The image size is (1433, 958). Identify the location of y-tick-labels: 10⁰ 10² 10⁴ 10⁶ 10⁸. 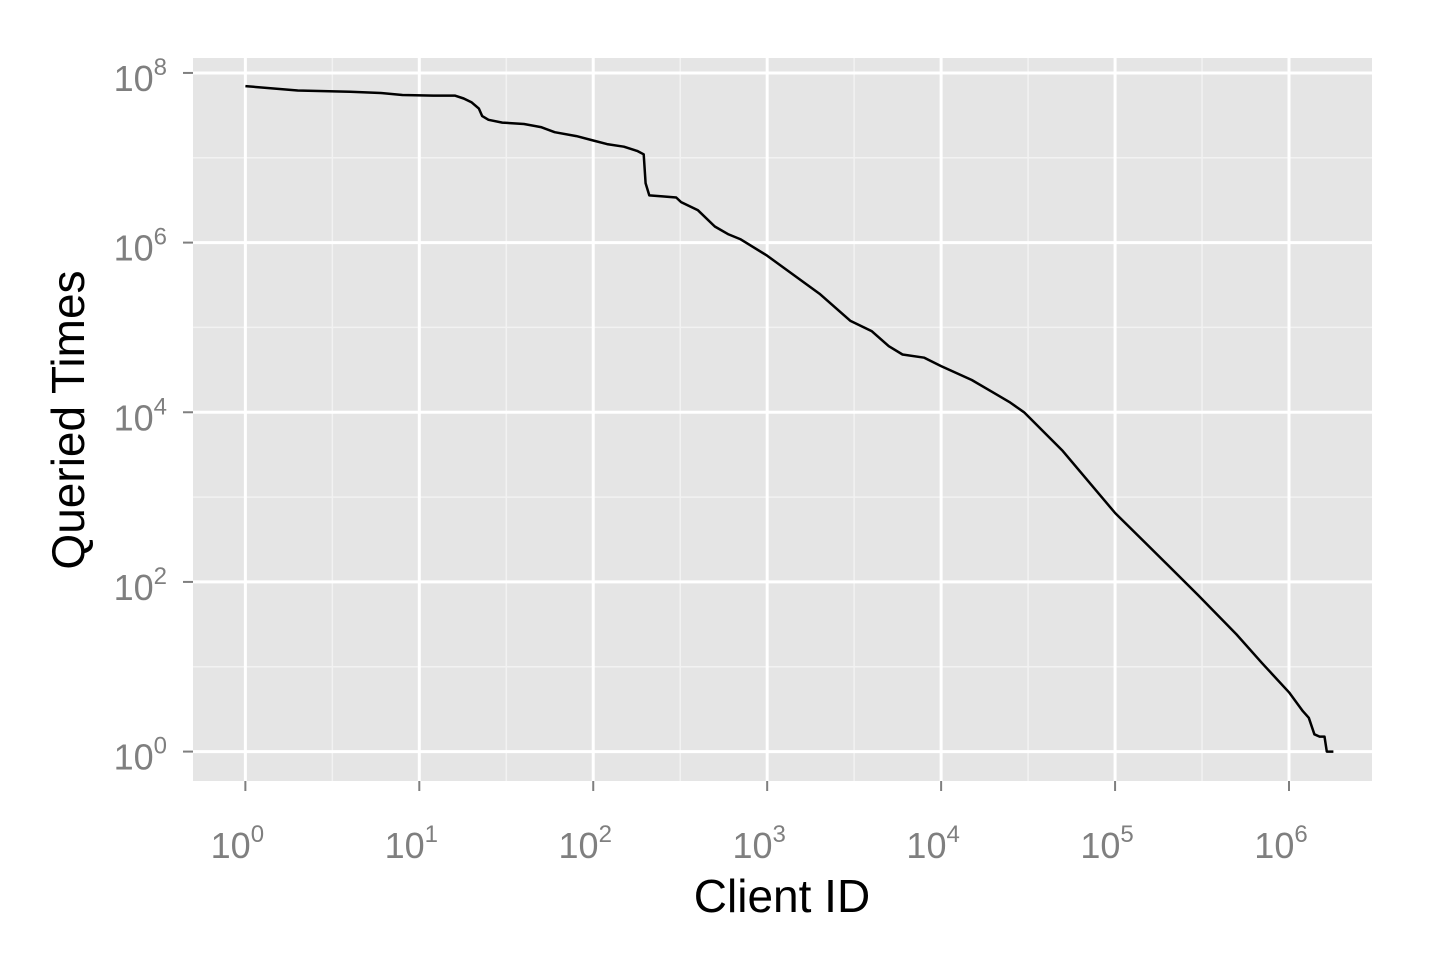
(140, 416).